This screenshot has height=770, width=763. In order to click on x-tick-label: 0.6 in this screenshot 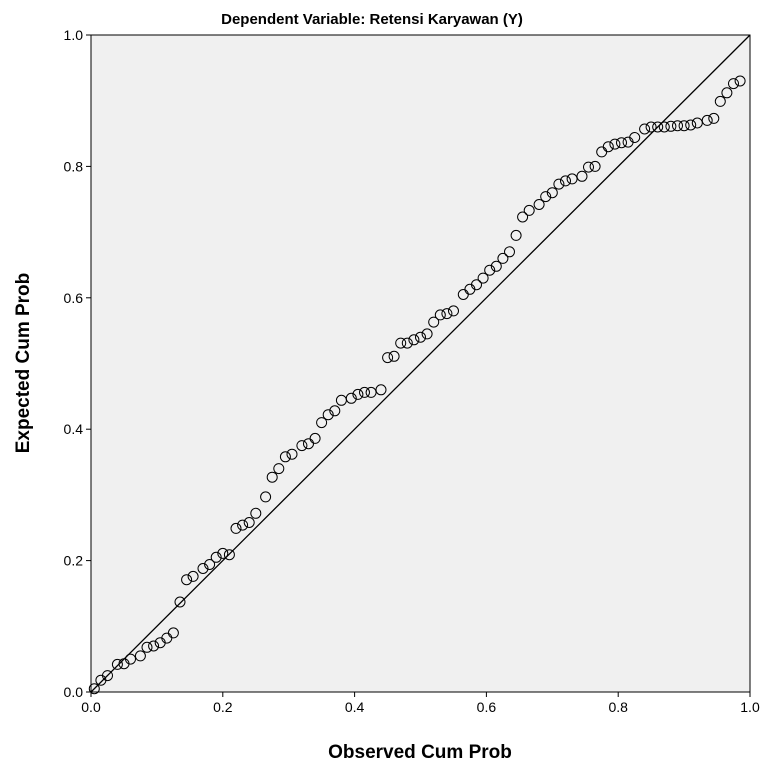, I will do `click(487, 707)`.